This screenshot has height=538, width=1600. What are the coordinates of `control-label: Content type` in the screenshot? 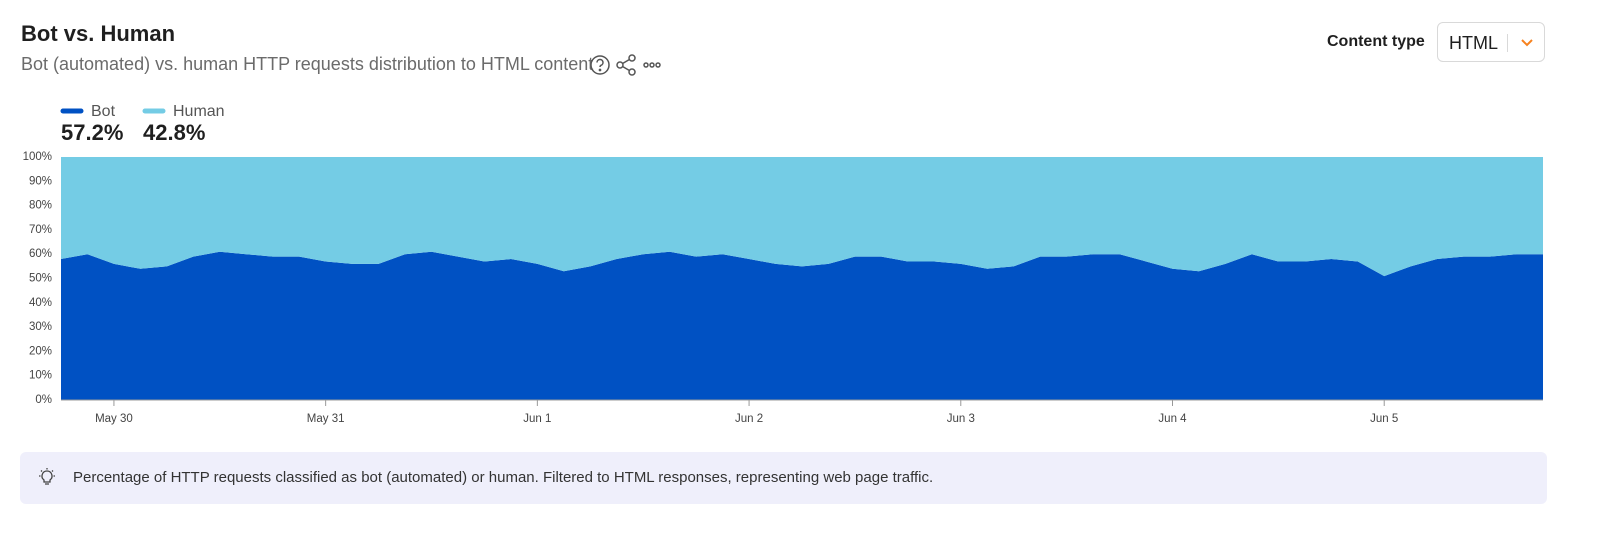 It's located at (1376, 41).